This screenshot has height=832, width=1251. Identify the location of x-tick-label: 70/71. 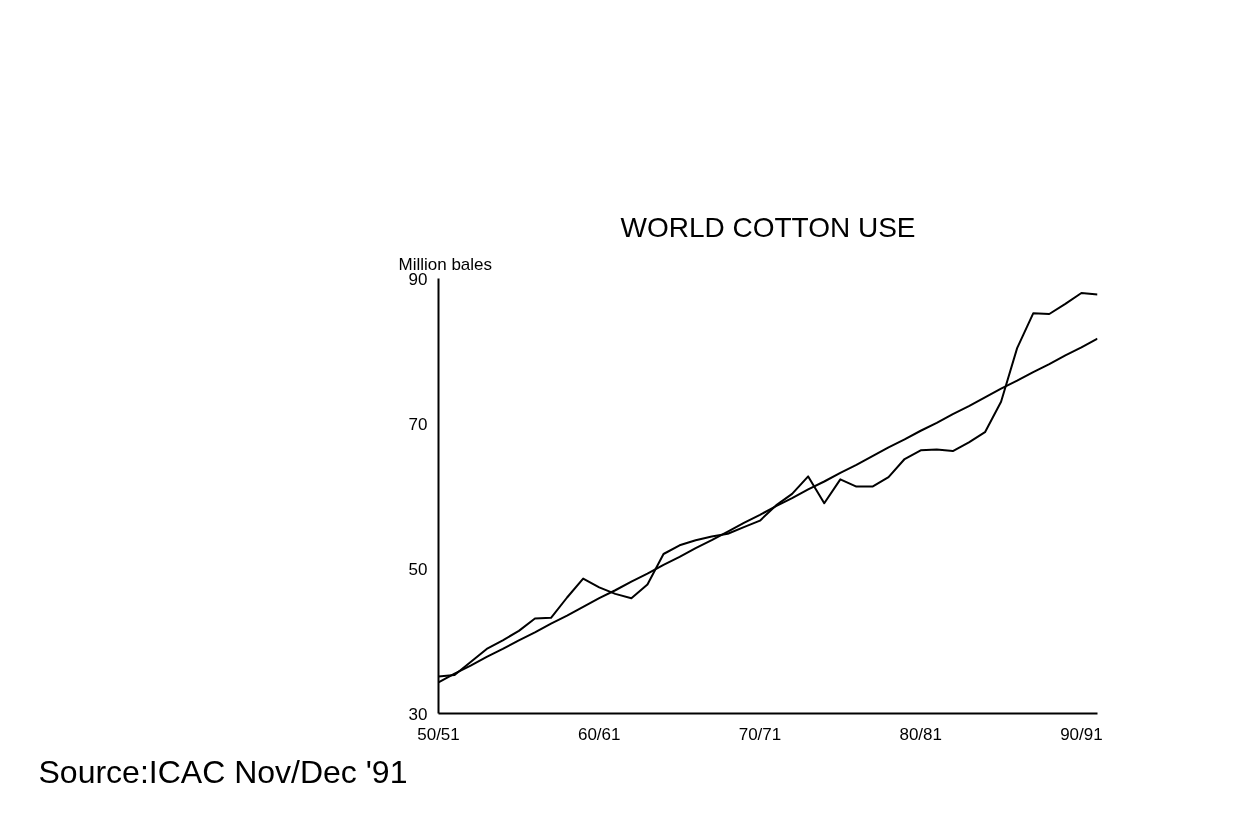
(760, 734).